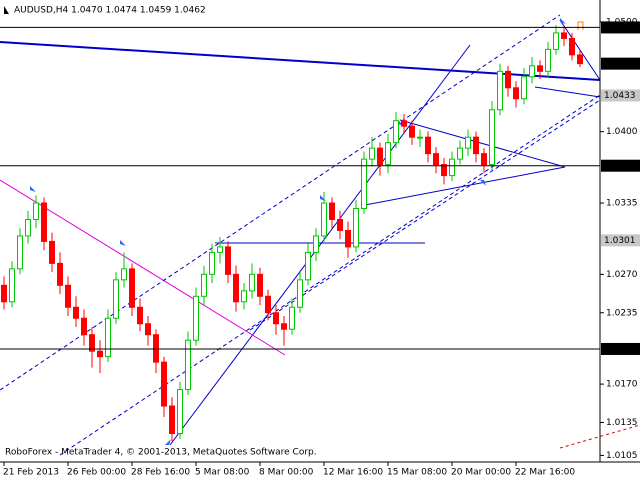 The image size is (640, 484). I want to click on level-label: 1.0369, so click(620, 166).